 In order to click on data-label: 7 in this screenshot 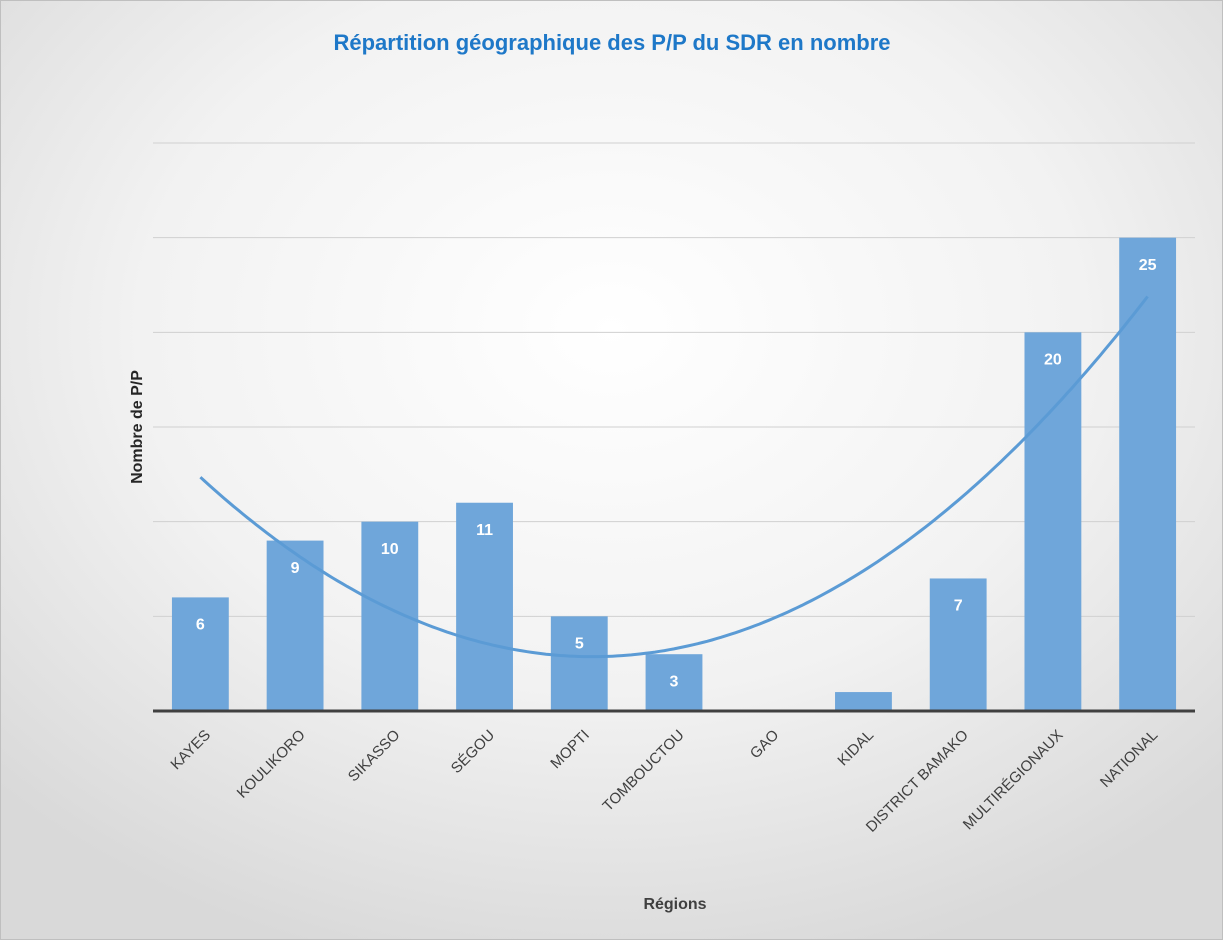, I will do `click(958, 606)`.